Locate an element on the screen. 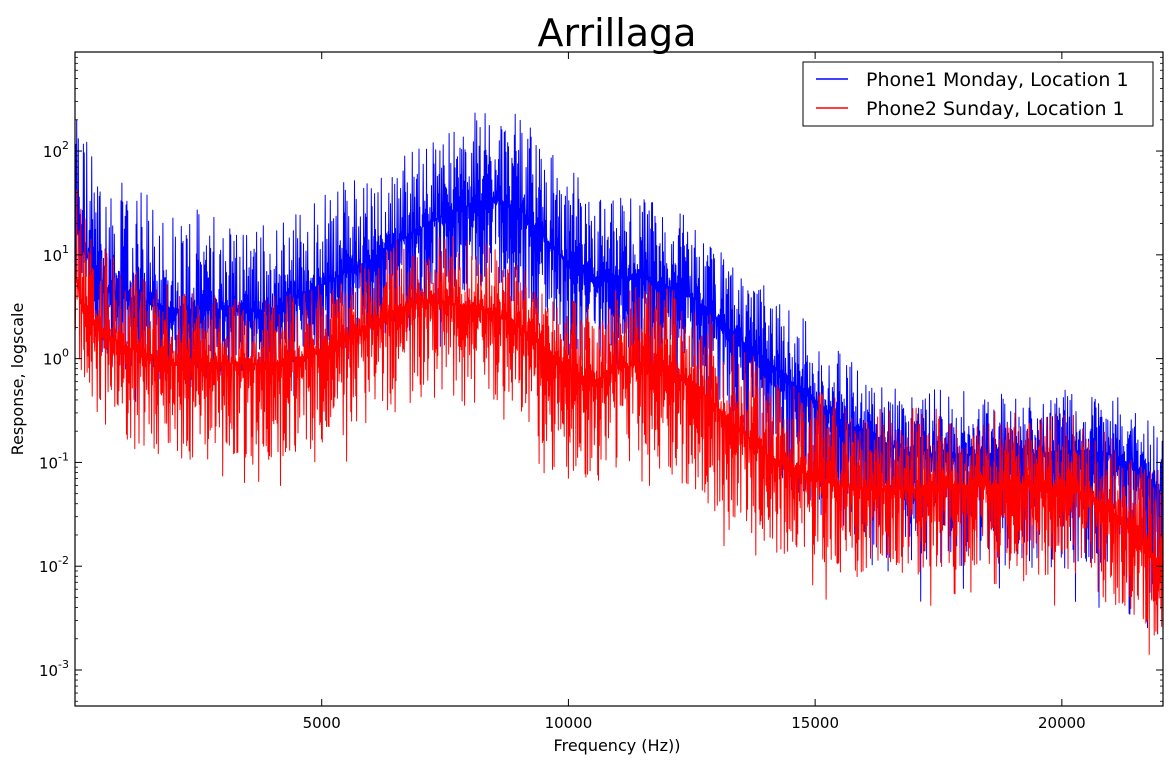 The image size is (1169, 763). y-tick-label: 10⁻² is located at coordinates (54, 565).